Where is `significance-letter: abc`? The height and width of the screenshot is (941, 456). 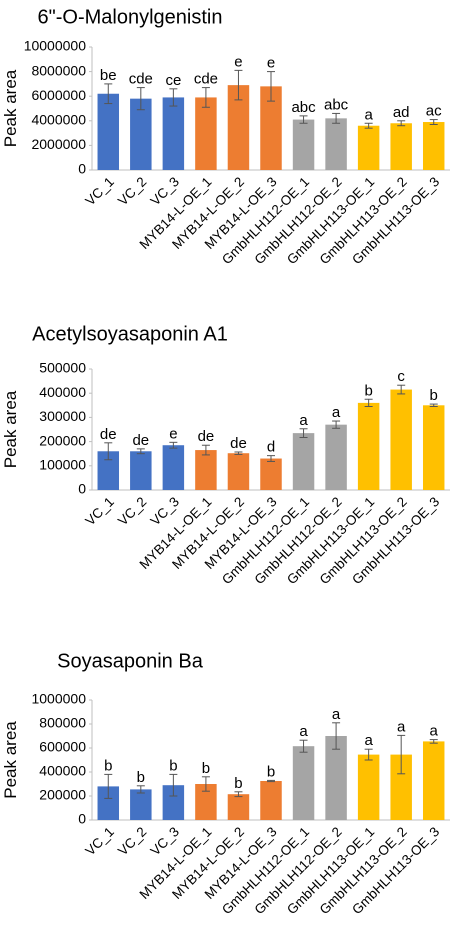
significance-letter: abc is located at coordinates (336, 104).